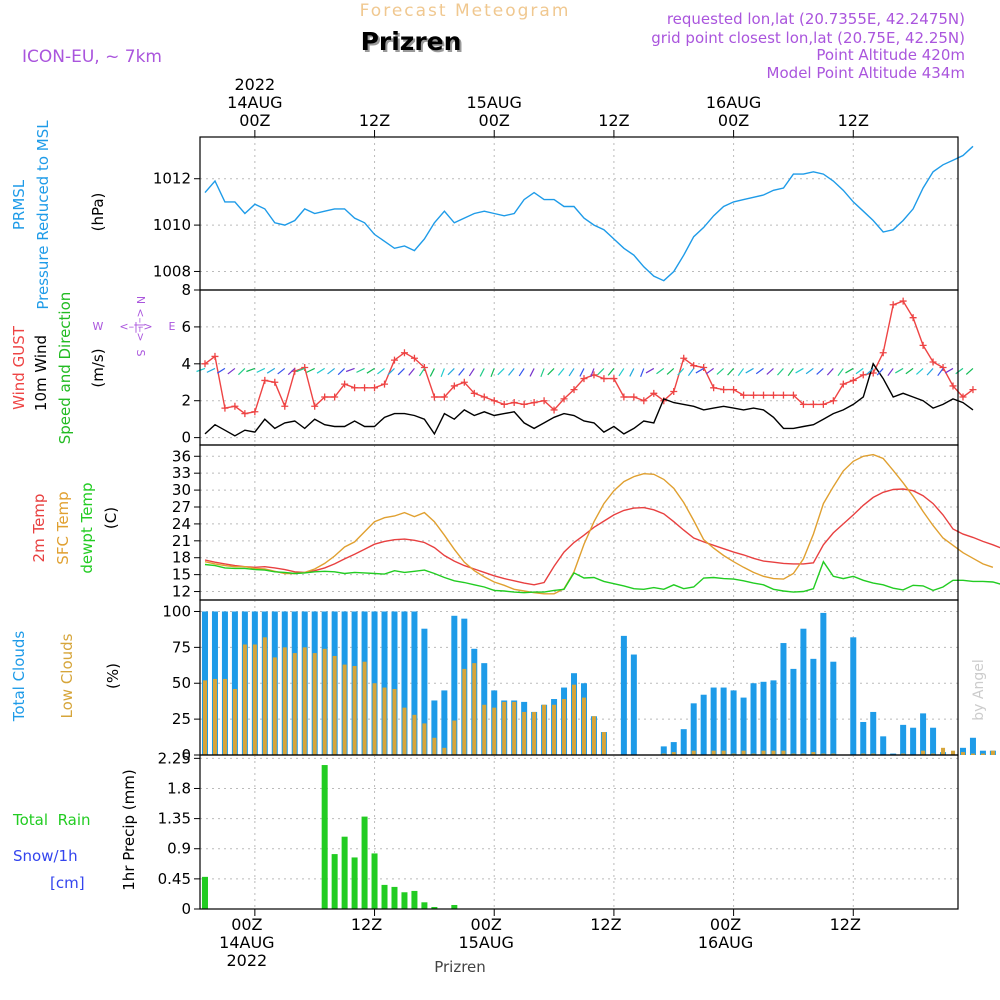  Describe the element at coordinates (254, 102) in the screenshot. I see `top-time-label: 14AUG` at that location.